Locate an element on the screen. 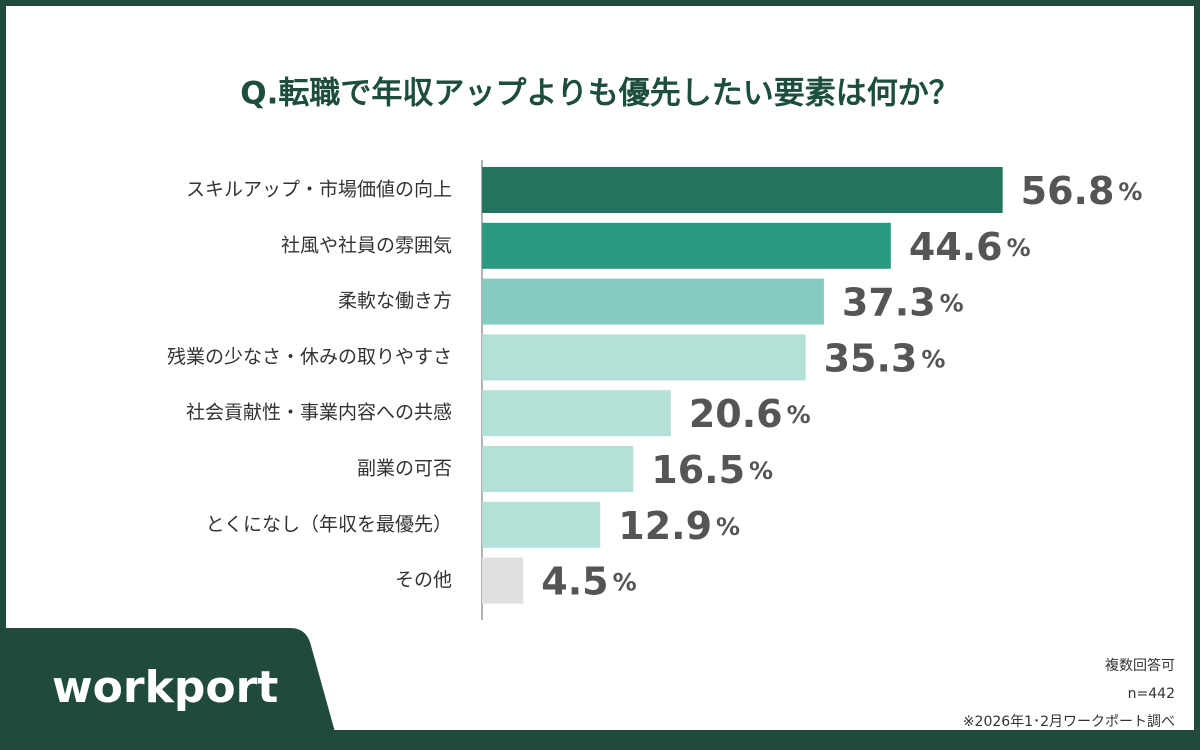 Image resolution: width=1200 pixels, height=750 pixels. note: 複数回答可 is located at coordinates (1140, 665).